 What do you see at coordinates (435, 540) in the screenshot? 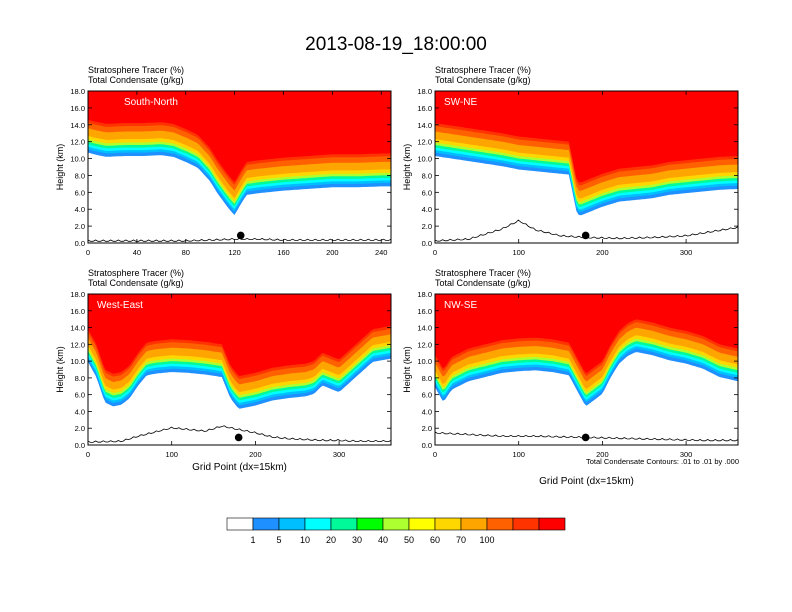
I see `colorbar-label: 60` at bounding box center [435, 540].